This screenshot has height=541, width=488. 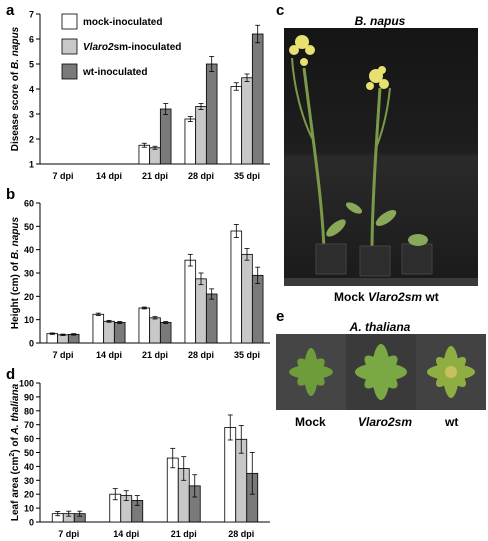 What do you see at coordinates (29, 425) in the screenshot?
I see `y-tick-label: 70` at bounding box center [29, 425].